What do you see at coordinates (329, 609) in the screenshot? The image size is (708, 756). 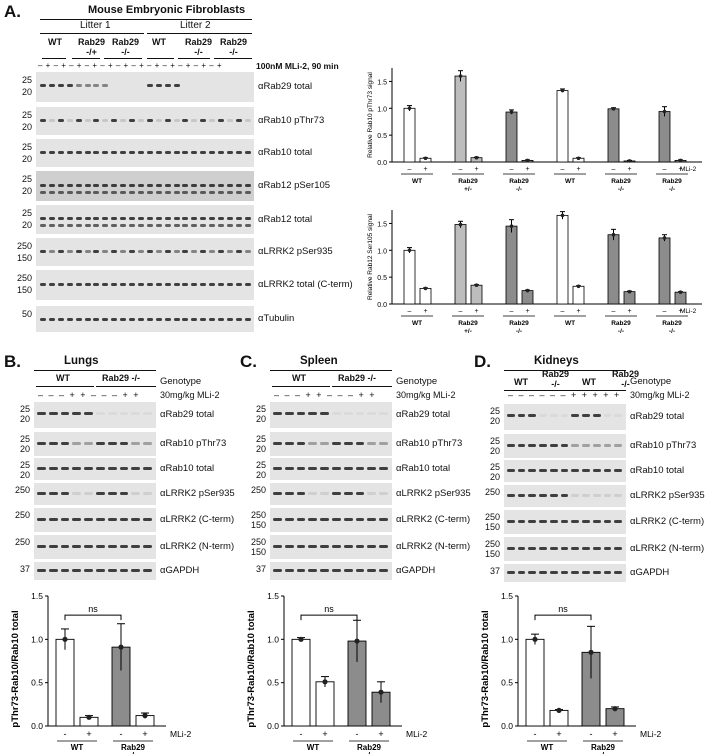 I see `ns-label: ns` at bounding box center [329, 609].